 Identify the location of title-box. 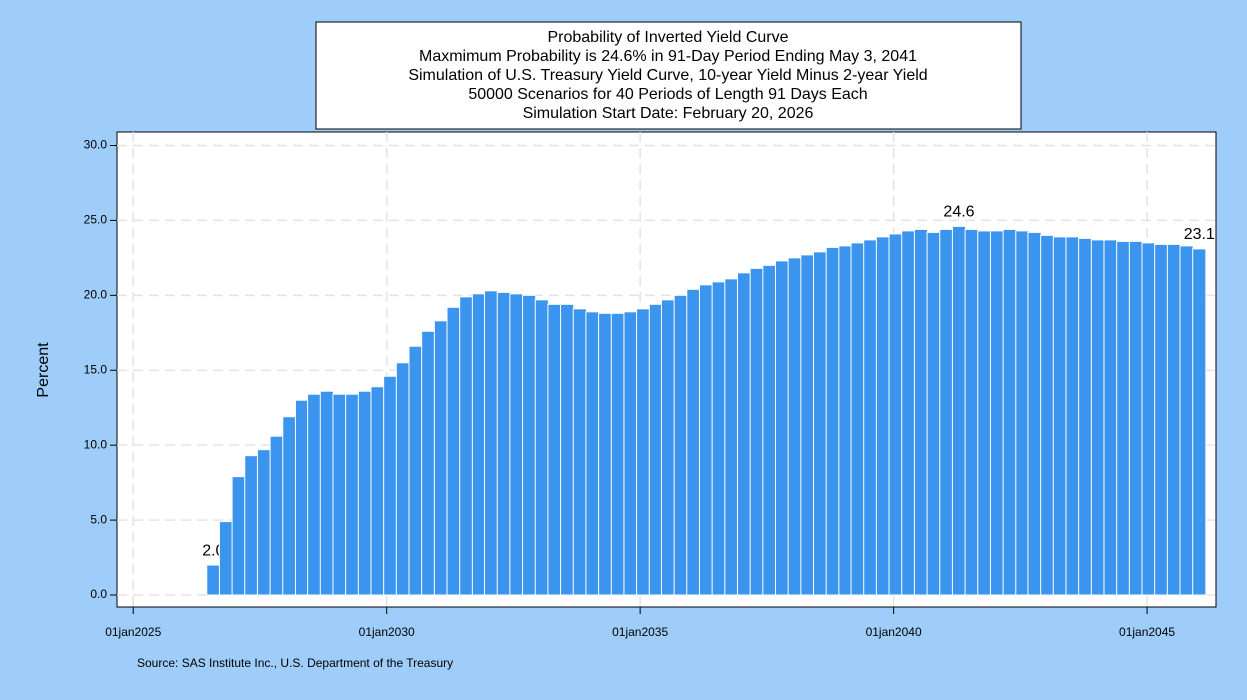
(668, 75).